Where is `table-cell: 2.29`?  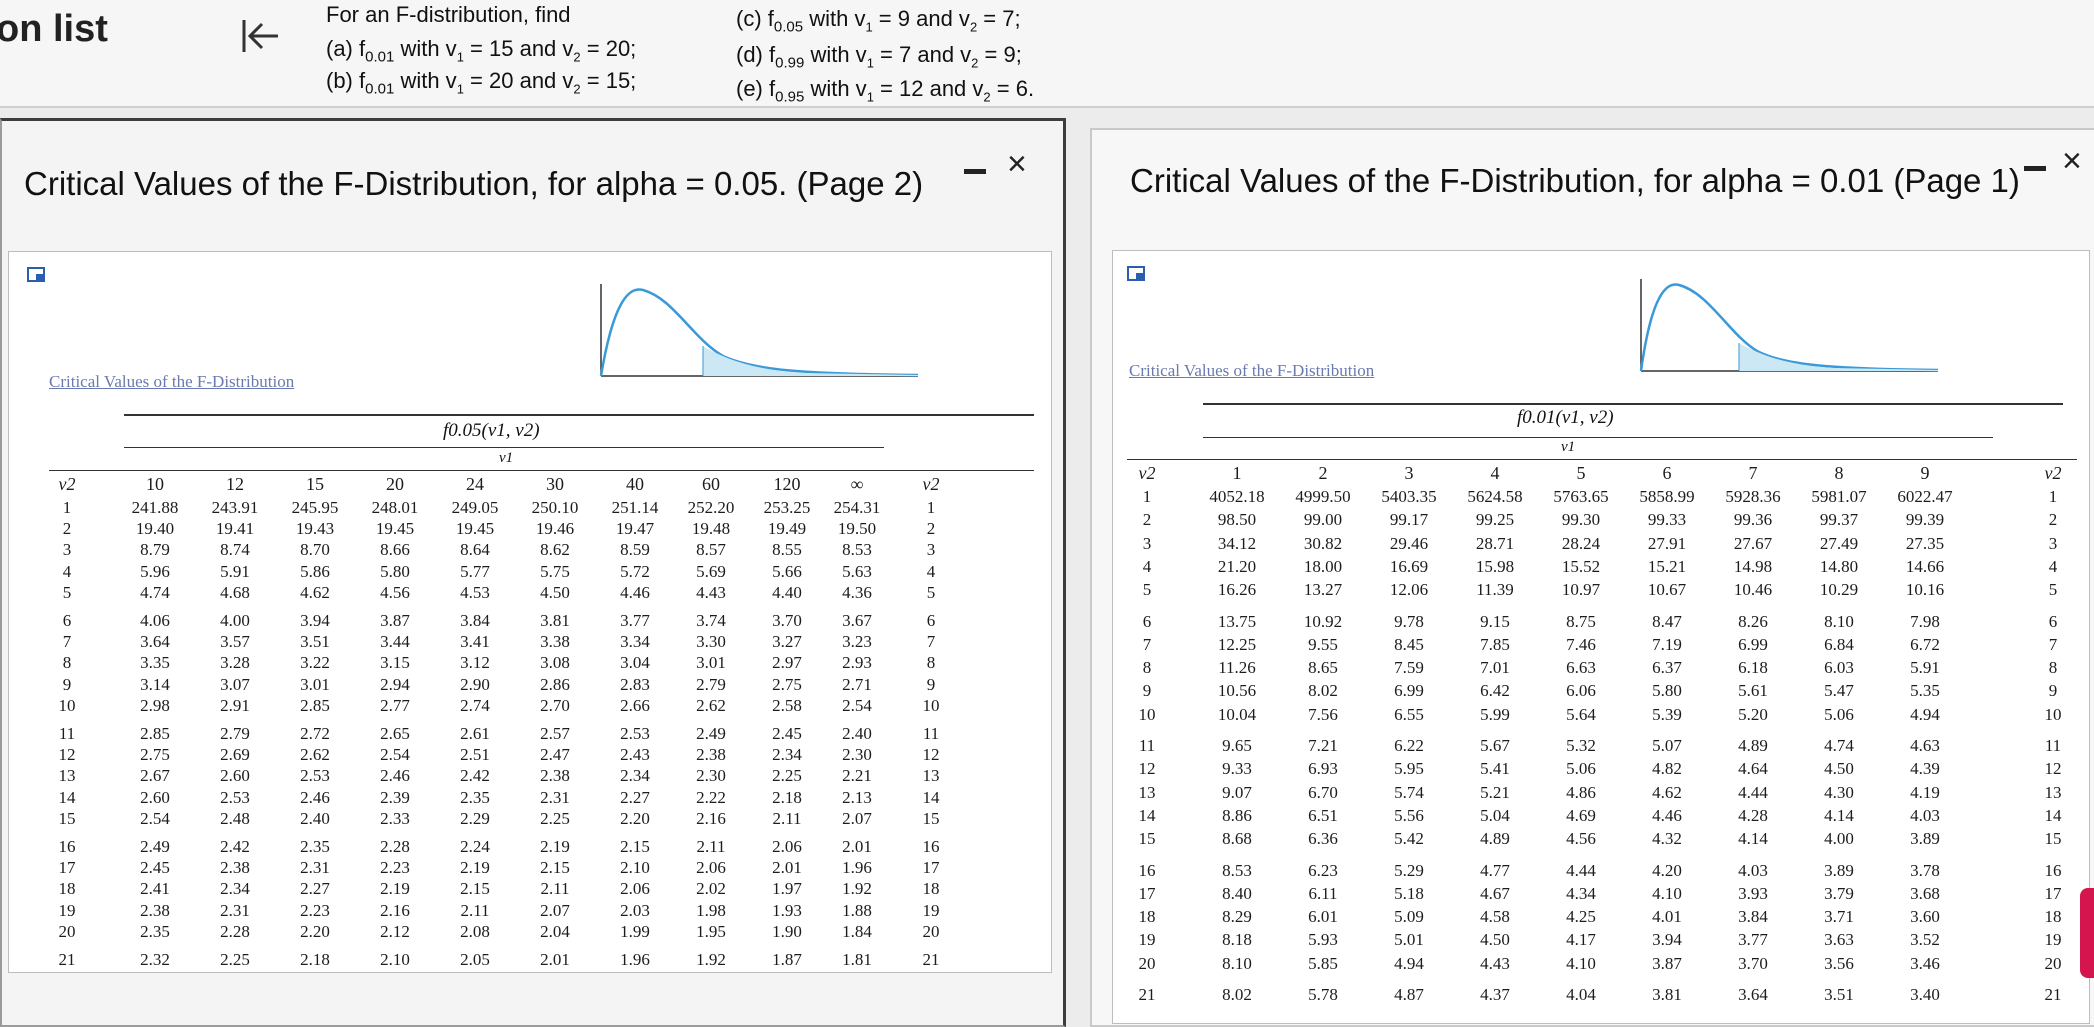 table-cell: 2.29 is located at coordinates (475, 818).